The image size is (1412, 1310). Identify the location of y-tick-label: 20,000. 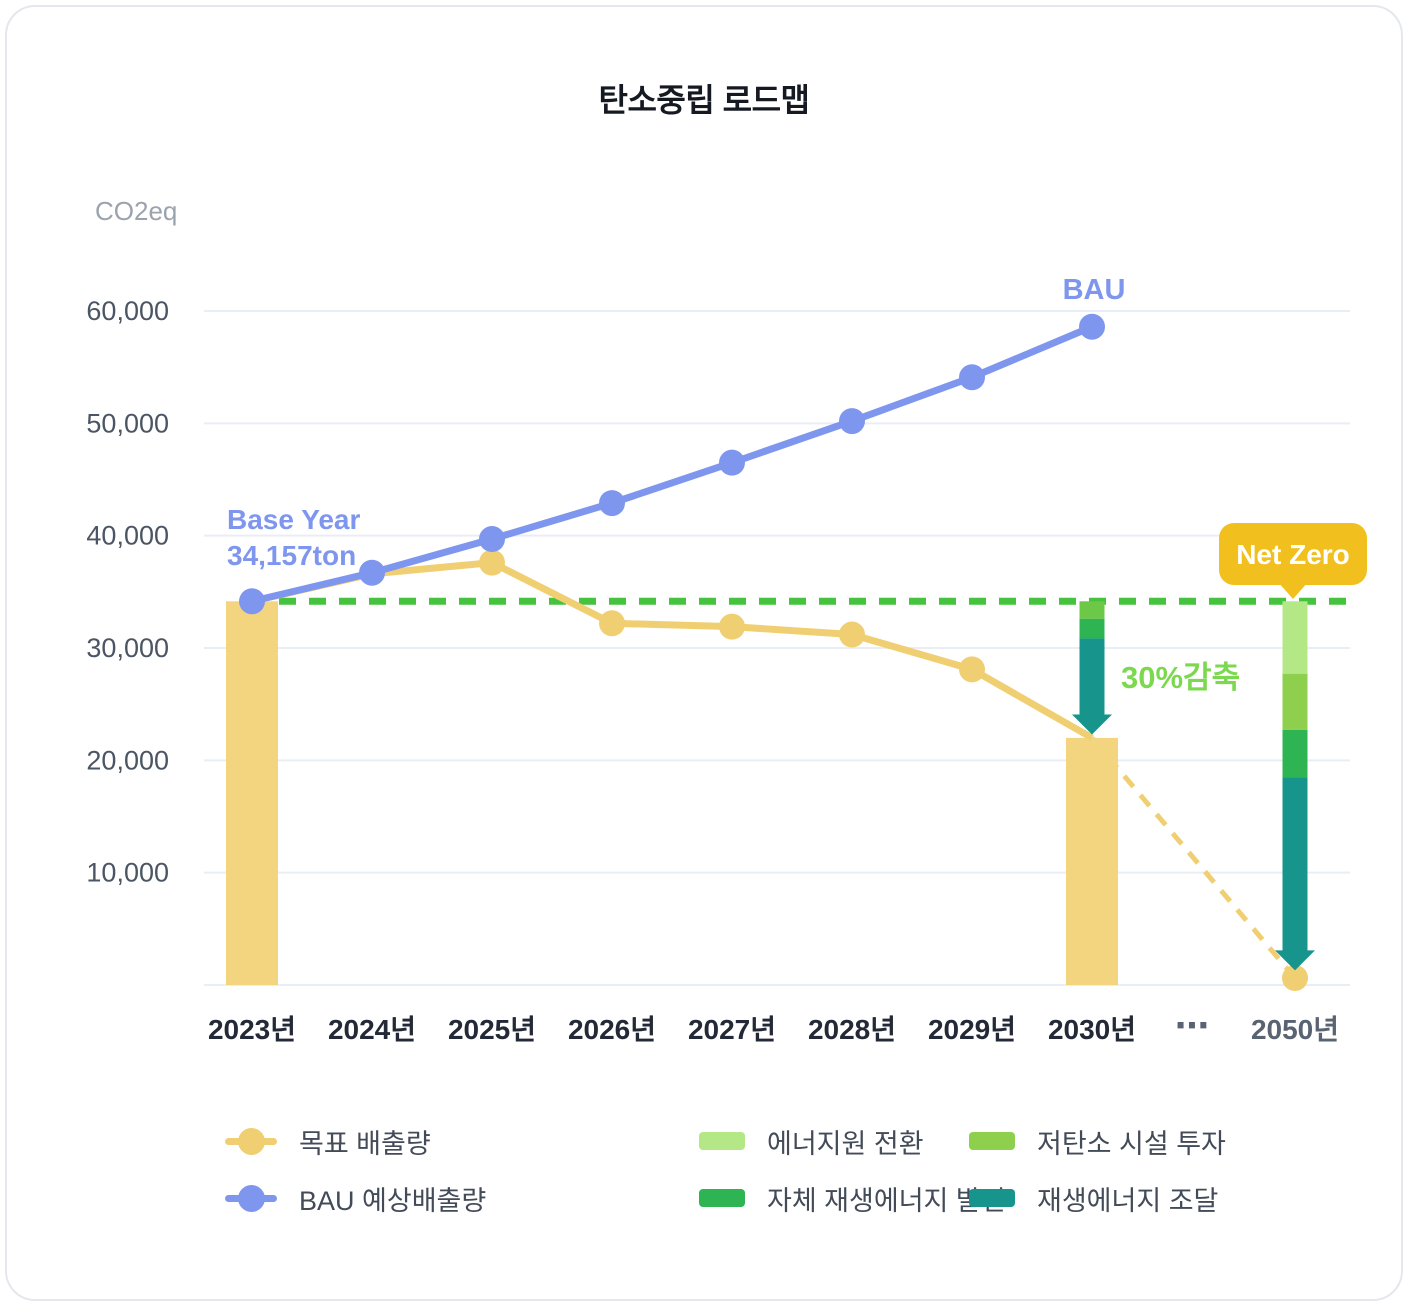
(127, 760).